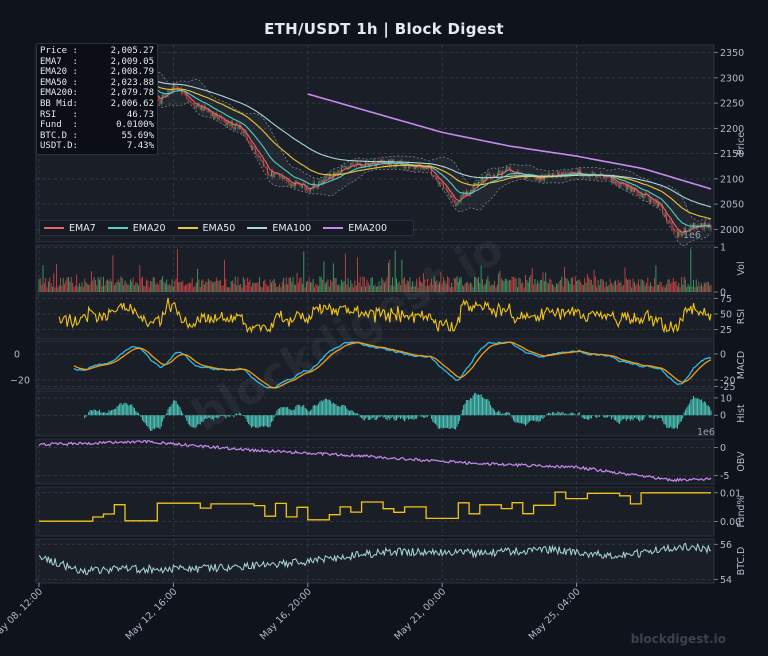 The width and height of the screenshot is (768, 656). What do you see at coordinates (97, 136) in the screenshot?
I see `info-row: BTC.D : 55.69%` at bounding box center [97, 136].